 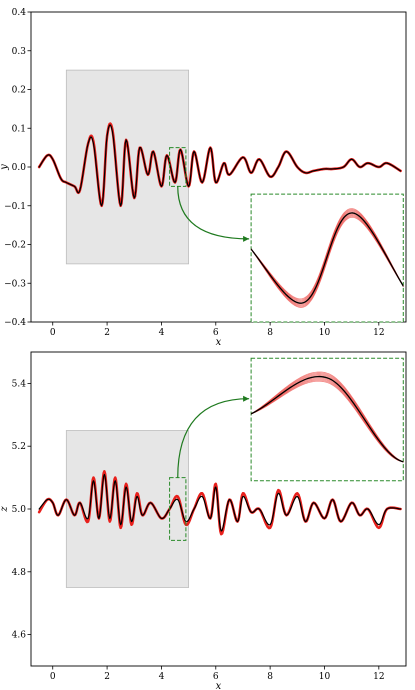 What do you see at coordinates (107, 677) in the screenshot?
I see `p2-xtick-label: 2` at bounding box center [107, 677].